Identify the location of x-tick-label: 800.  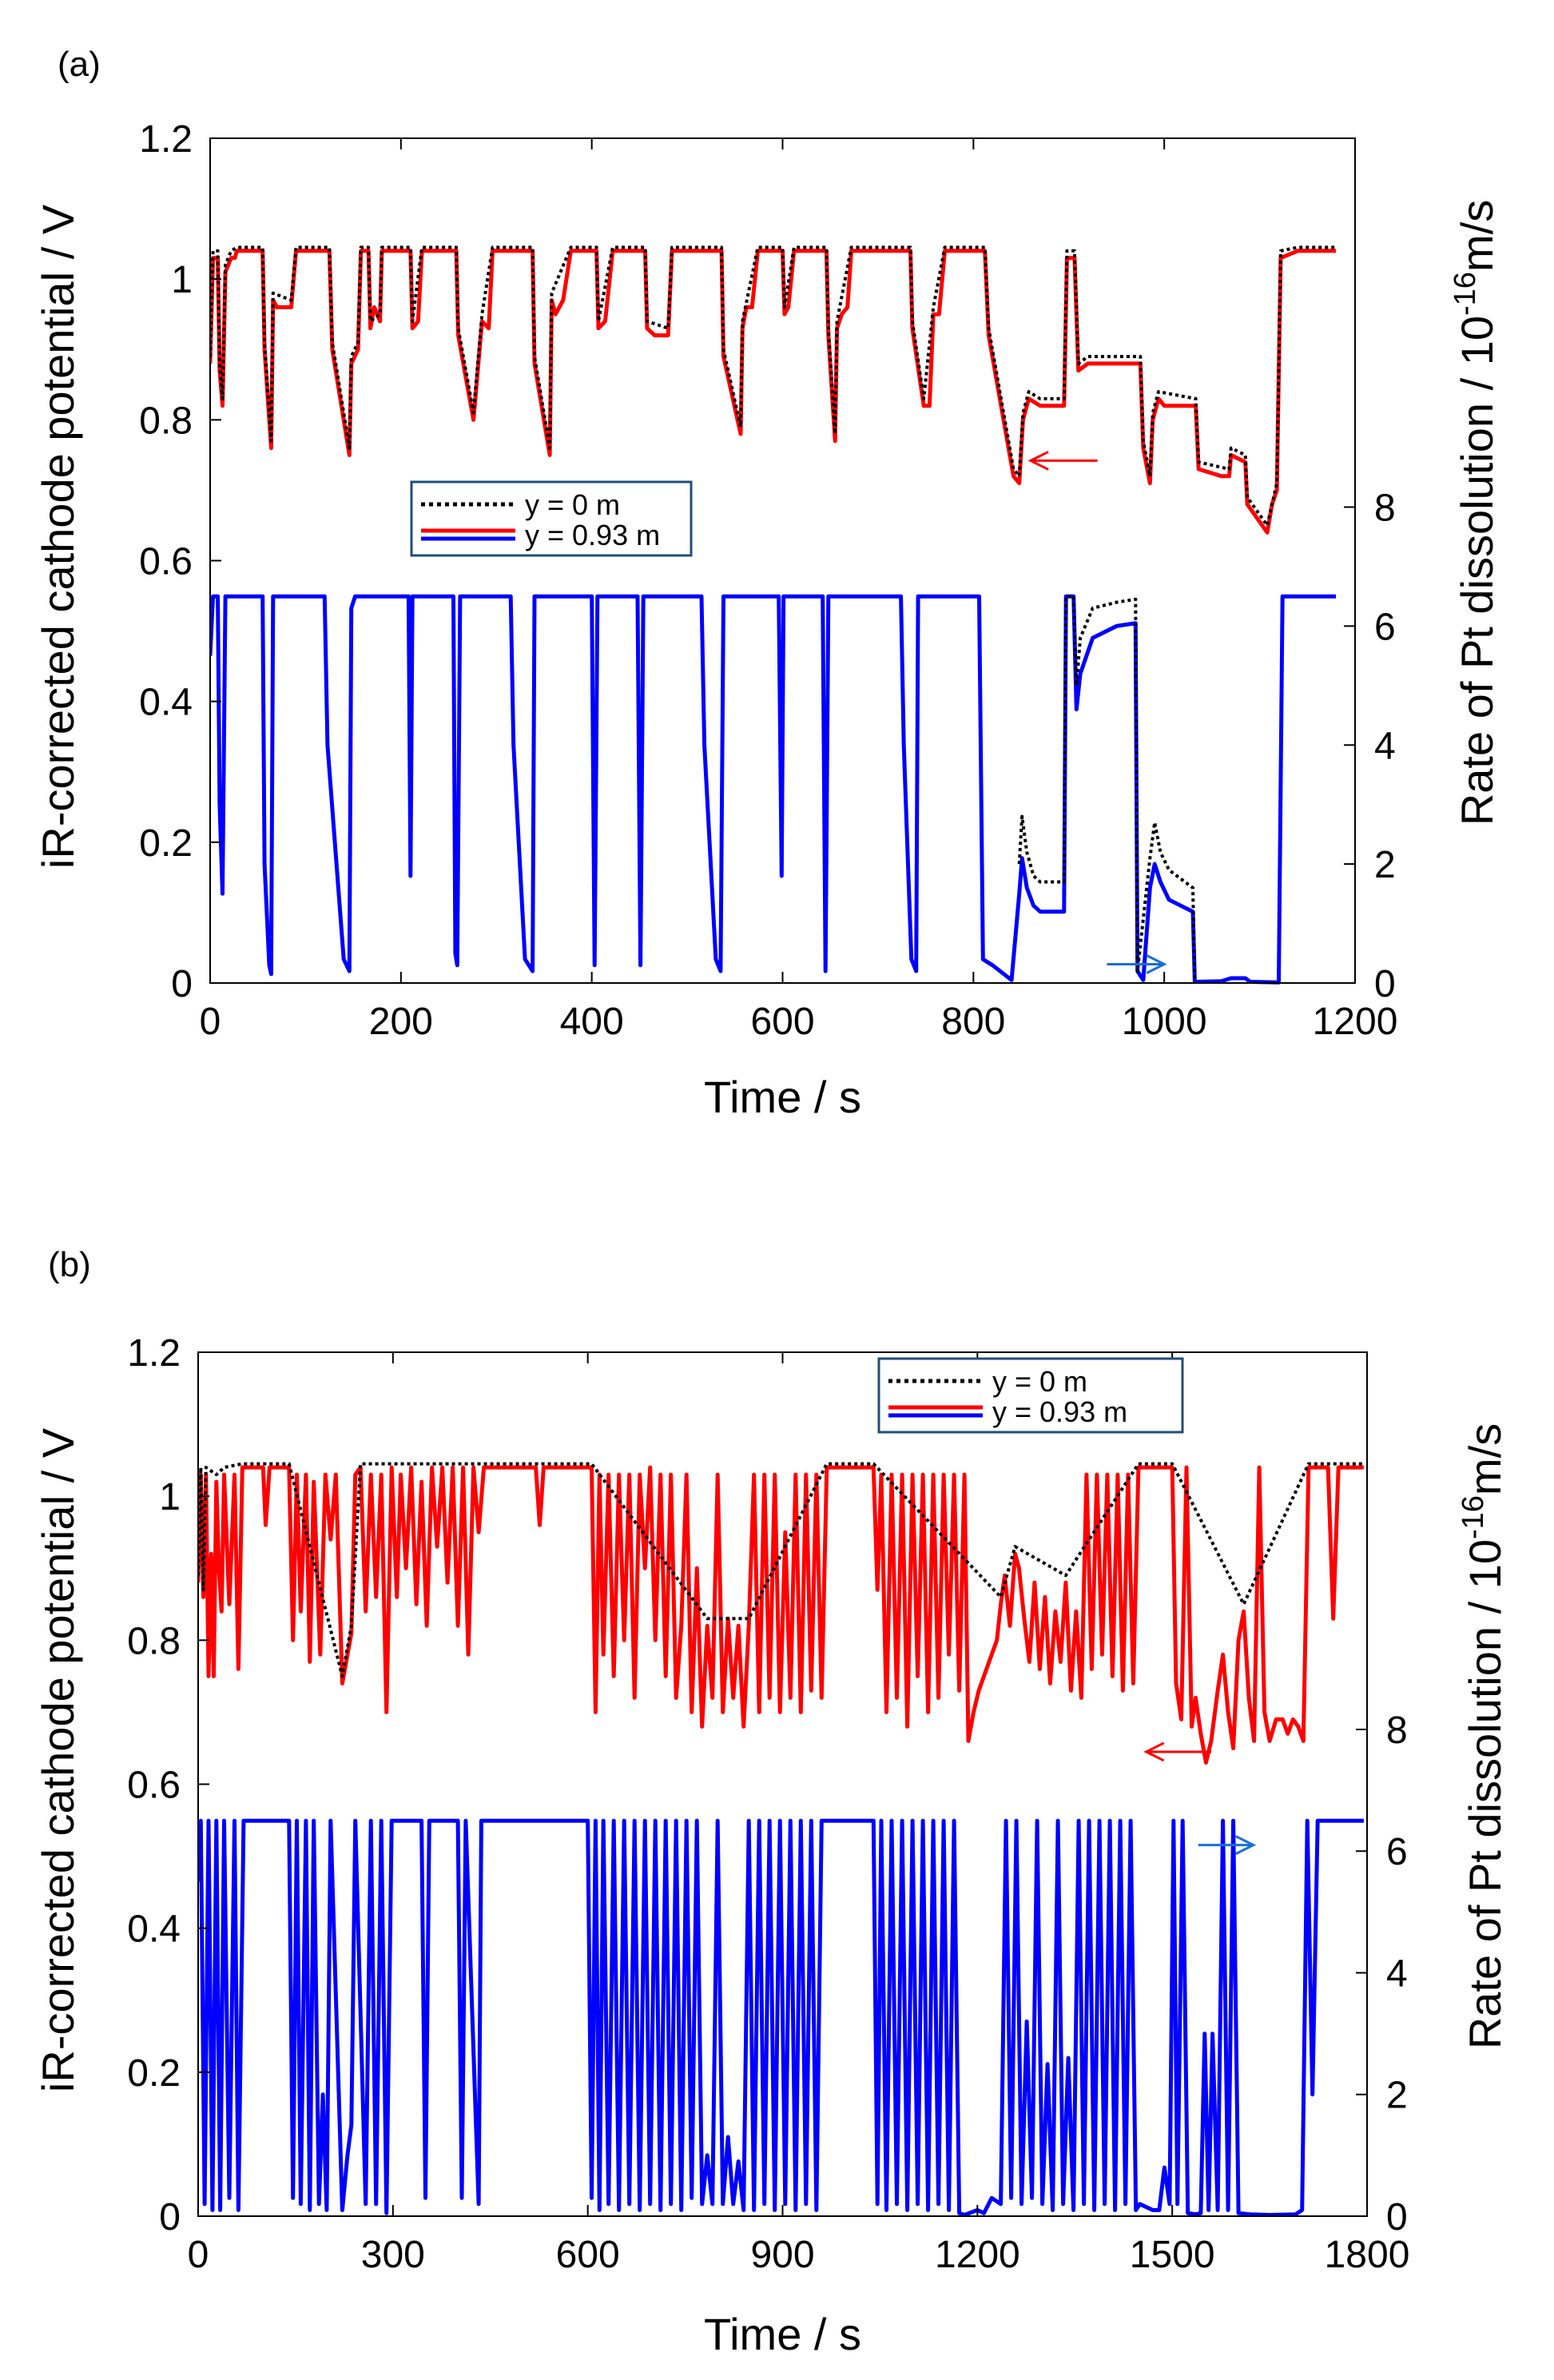
(973, 1022).